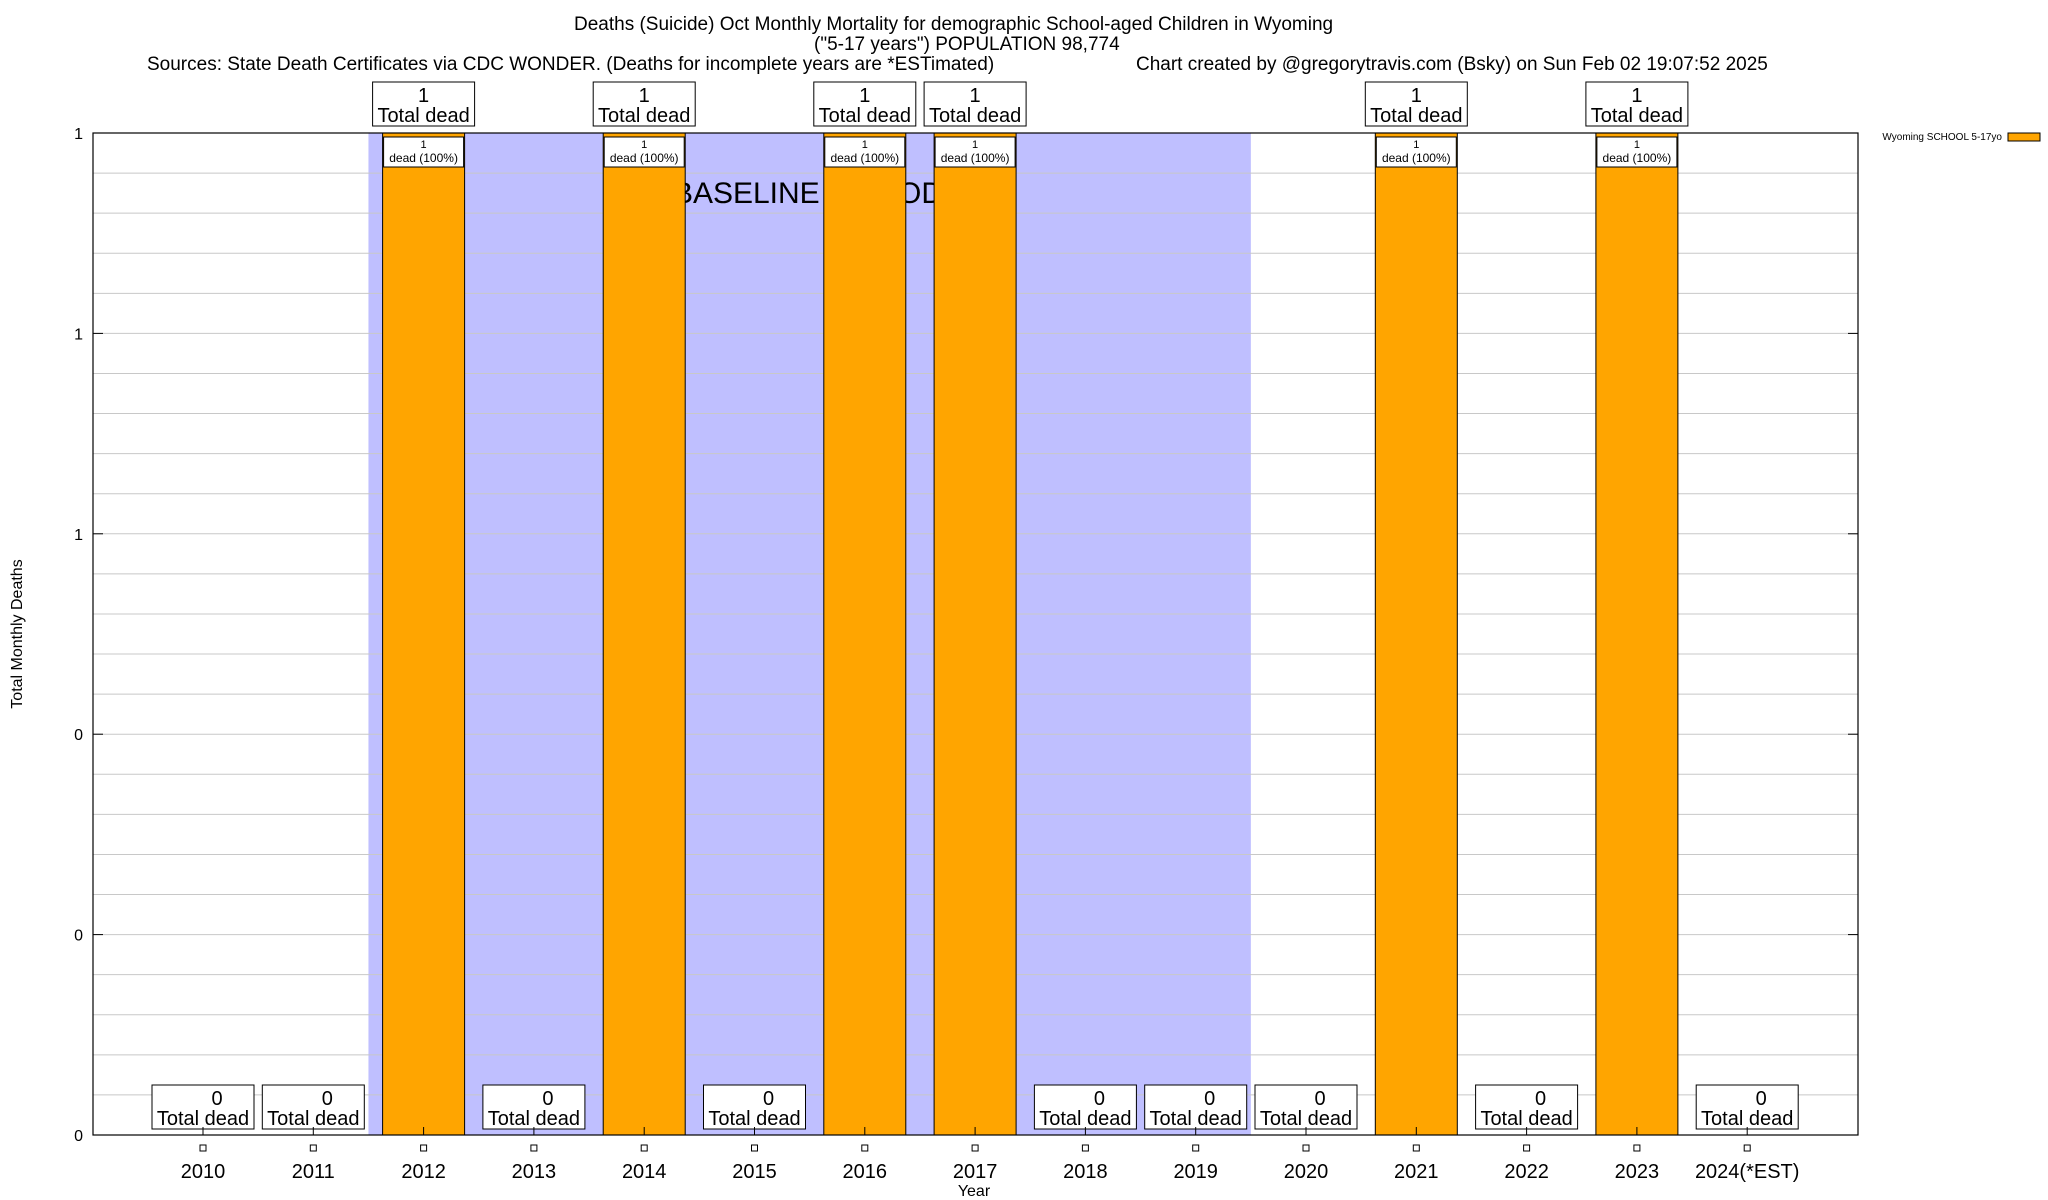 The height and width of the screenshot is (1200, 2048). Describe the element at coordinates (216, 1099) in the screenshot. I see `total-value-2010: 0` at that location.